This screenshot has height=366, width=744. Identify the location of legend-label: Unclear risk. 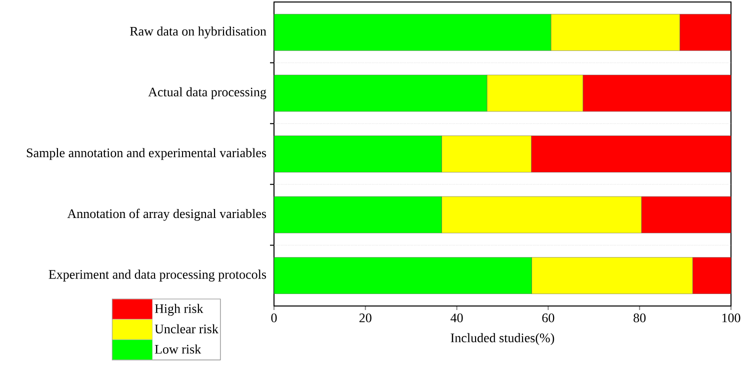
(186, 329).